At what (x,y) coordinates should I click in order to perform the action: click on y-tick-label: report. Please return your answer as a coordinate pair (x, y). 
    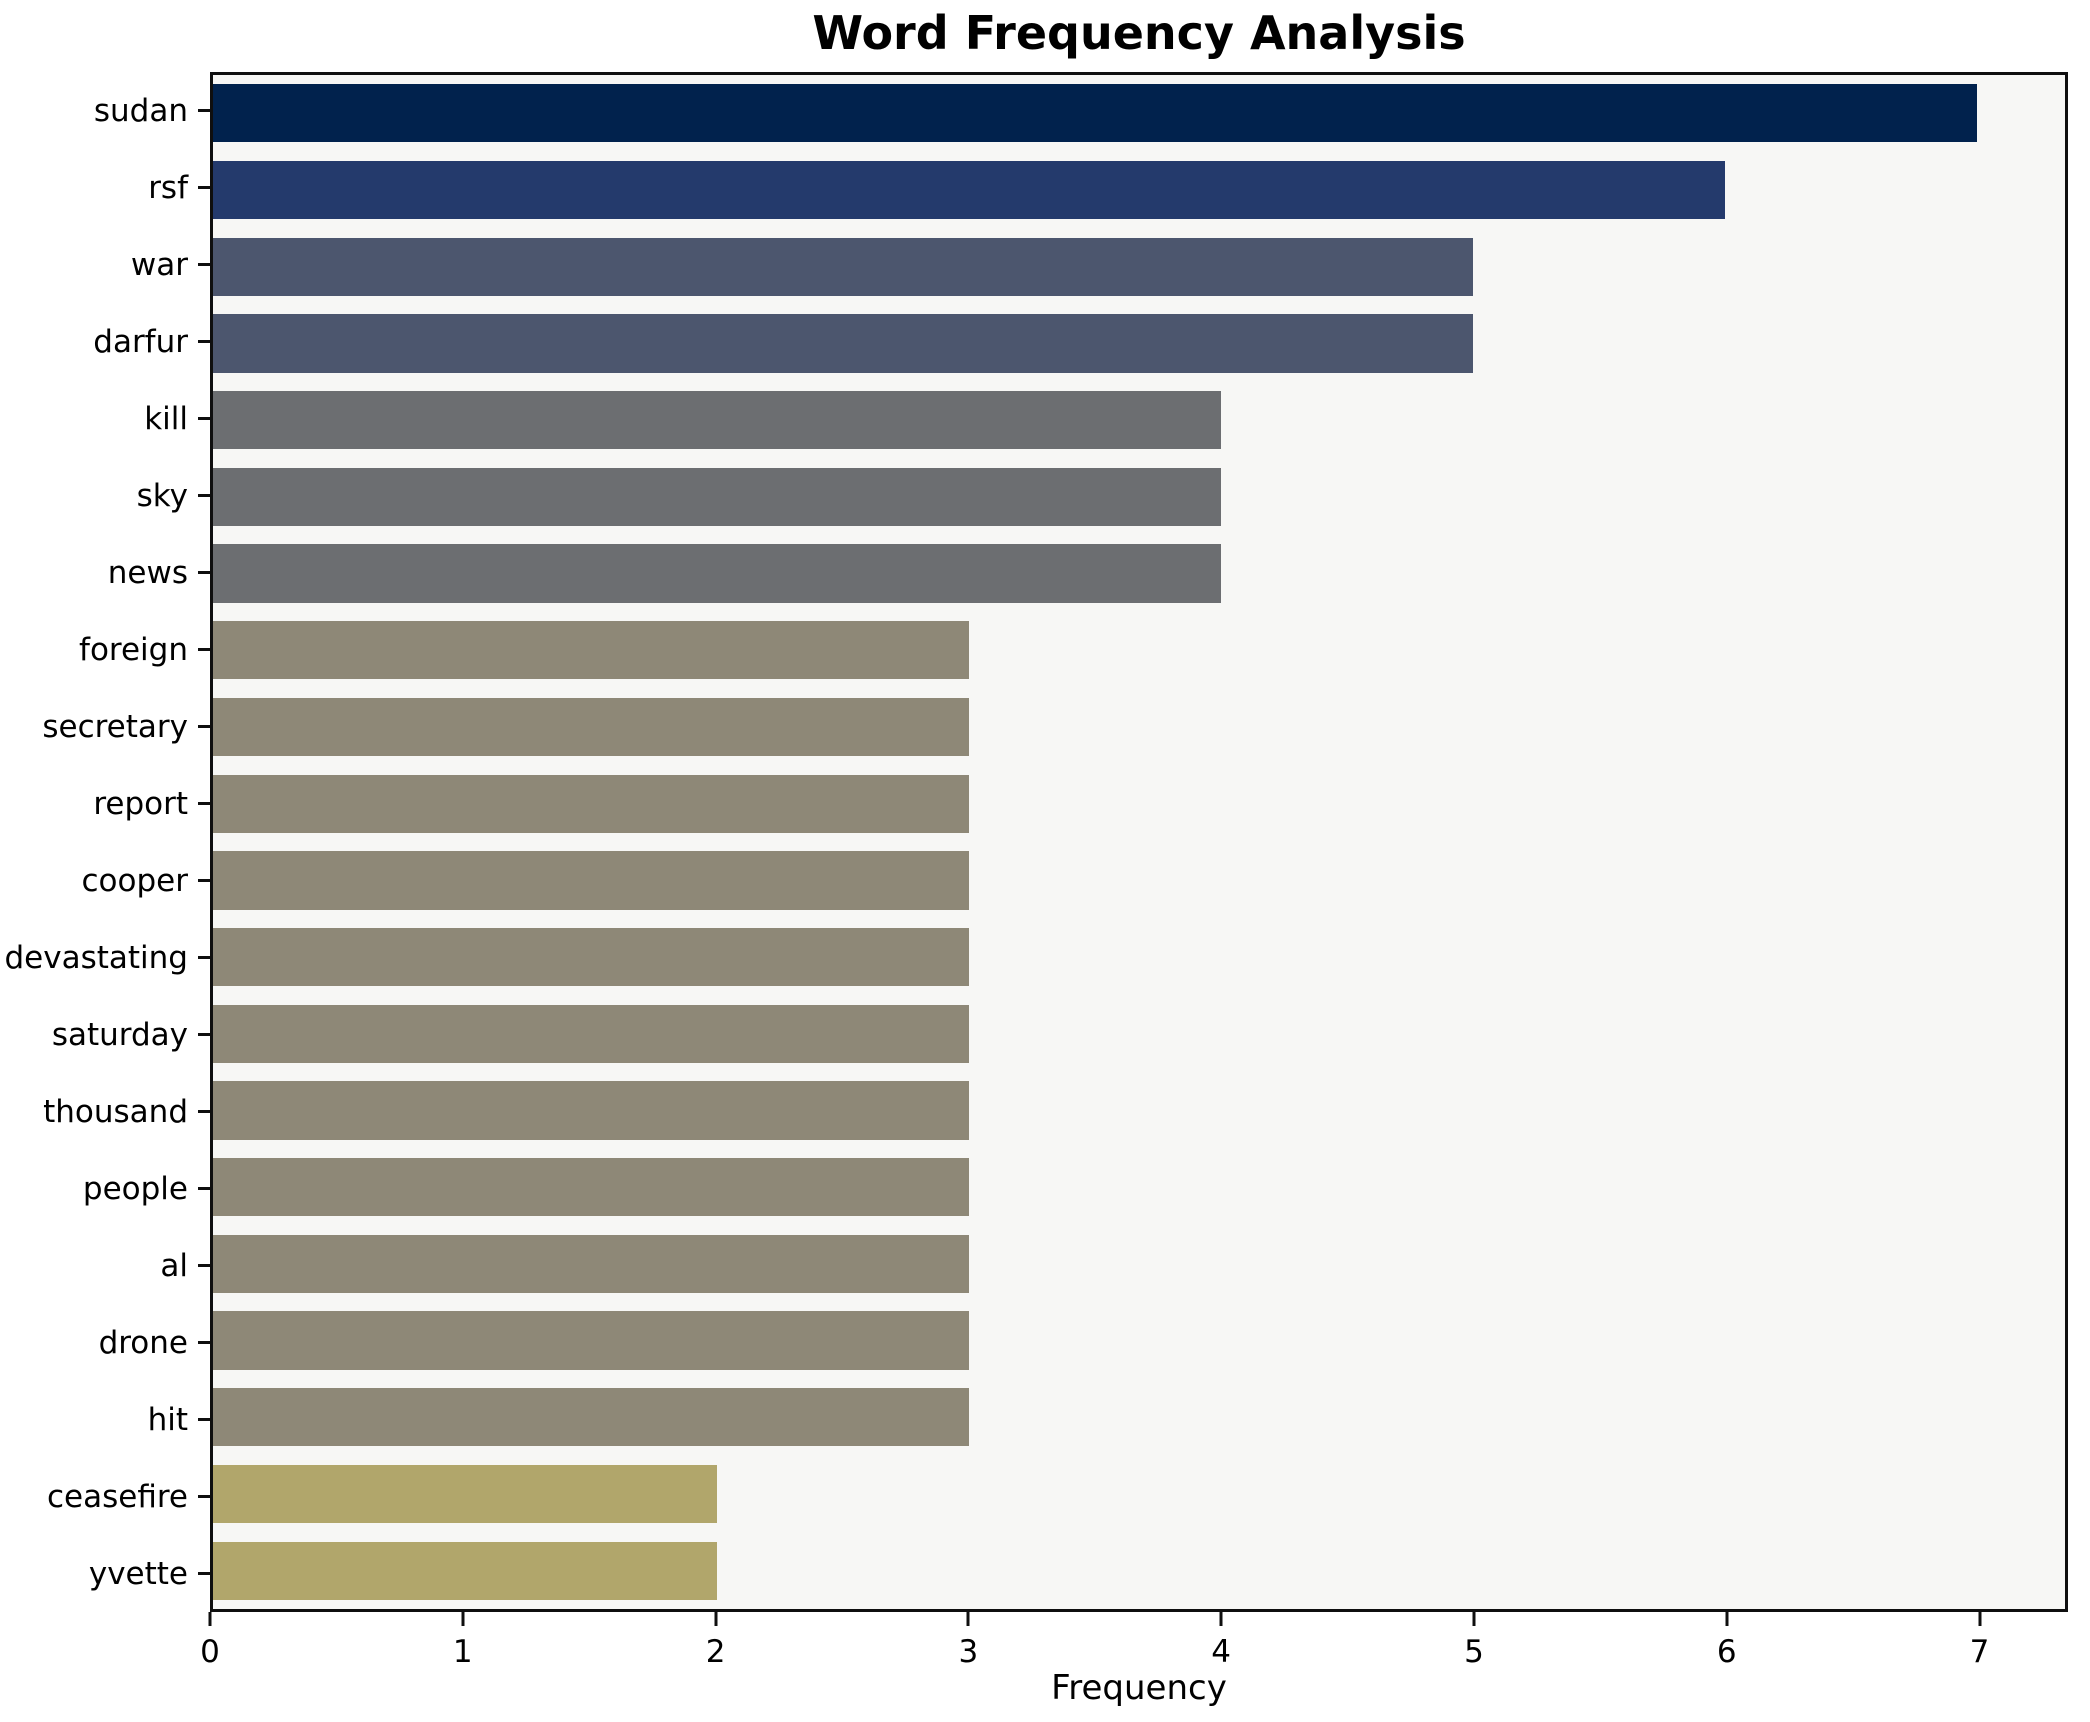
    Looking at the image, I should click on (140, 803).